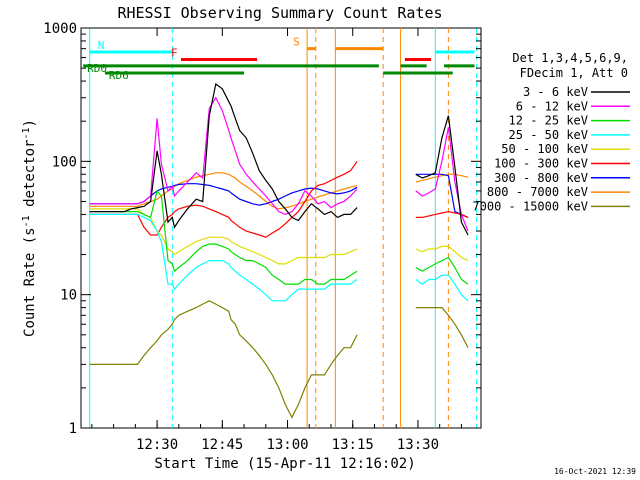 The height and width of the screenshot is (480, 640). What do you see at coordinates (541, 164) in the screenshot?
I see `legend-label-100-300-kev: 100 - 300 keV` at bounding box center [541, 164].